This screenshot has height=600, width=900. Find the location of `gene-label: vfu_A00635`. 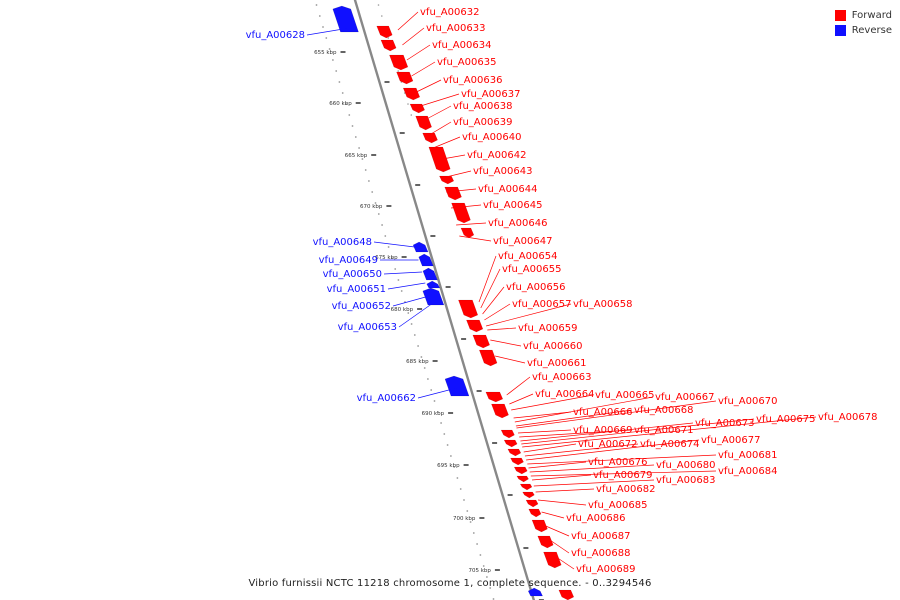

gene-label: vfu_A00635 is located at coordinates (466, 62).